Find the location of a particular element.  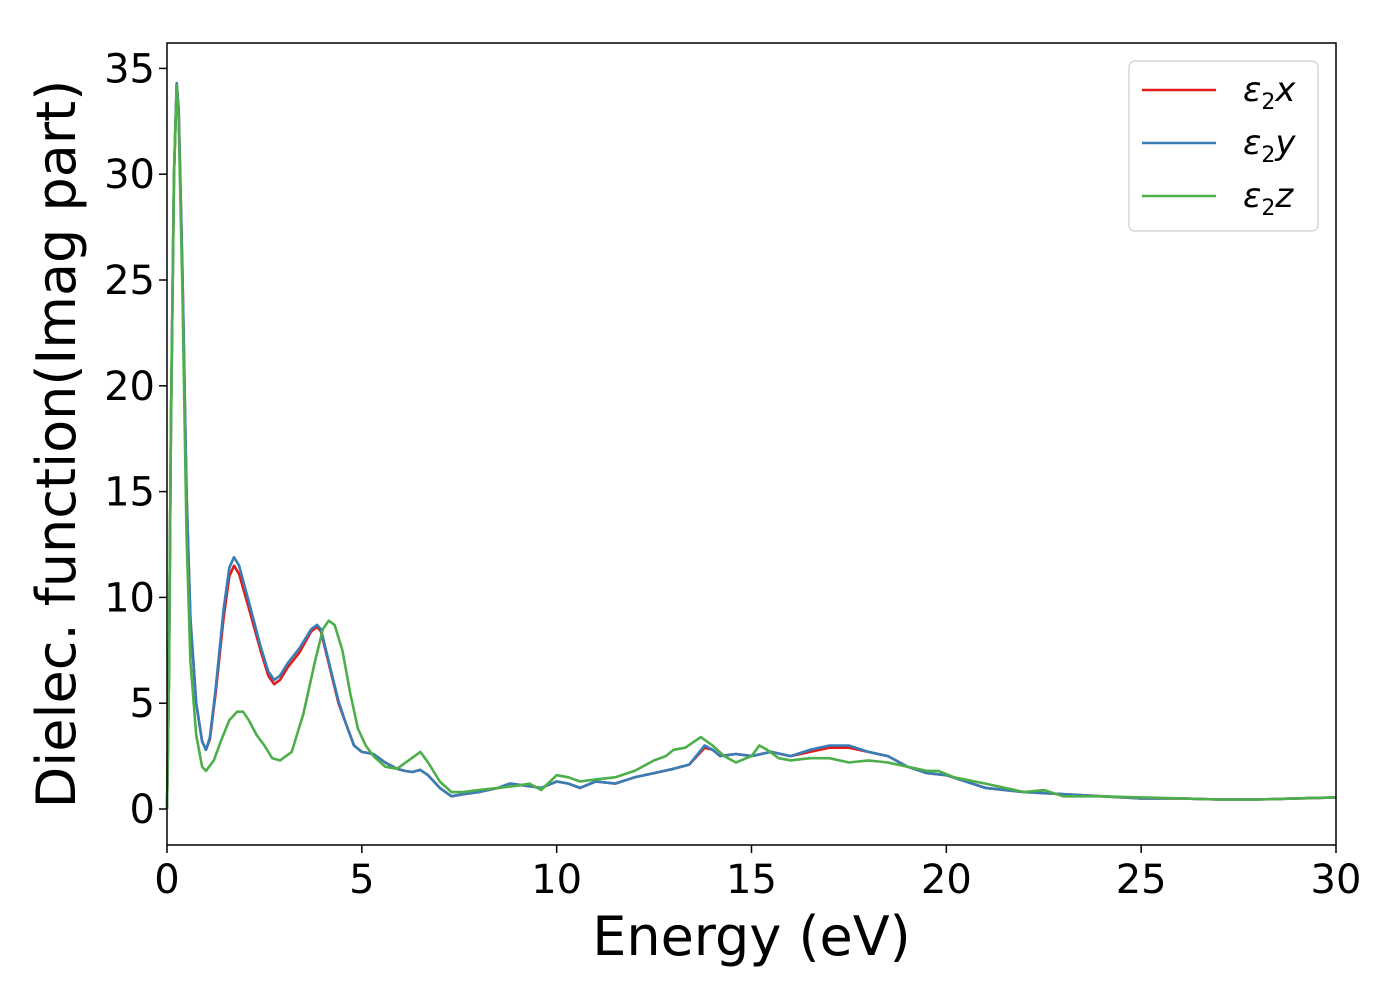

y-tick-label: 5 is located at coordinates (142, 704).